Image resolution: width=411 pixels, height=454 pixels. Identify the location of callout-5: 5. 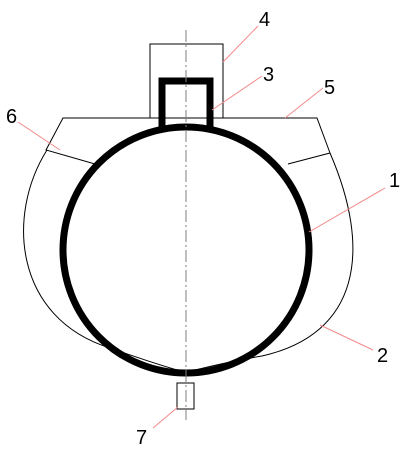
(329, 88).